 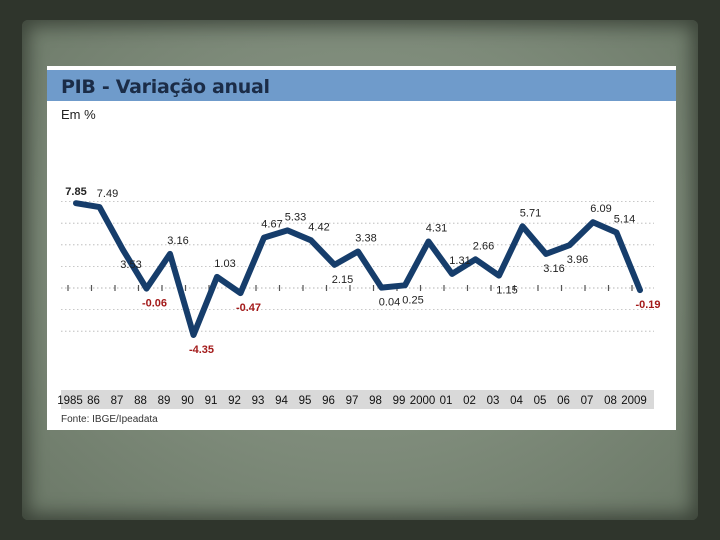 What do you see at coordinates (563, 401) in the screenshot?
I see `x-tick-label: 06` at bounding box center [563, 401].